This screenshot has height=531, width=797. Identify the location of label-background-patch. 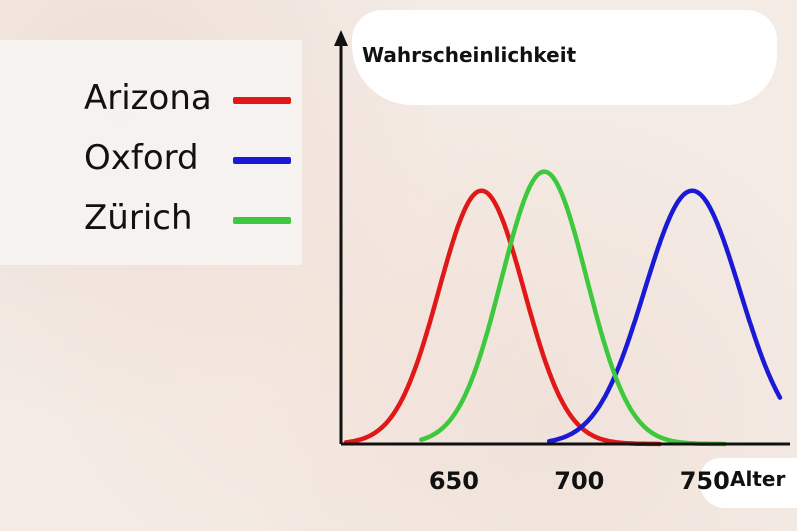
(564, 57).